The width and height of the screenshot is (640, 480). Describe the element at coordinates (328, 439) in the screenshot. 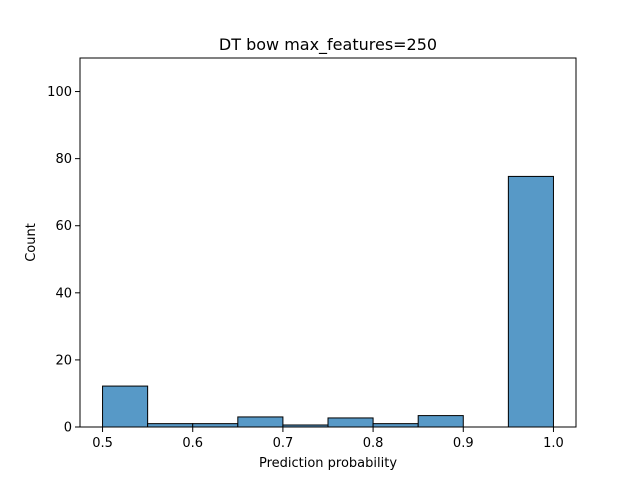

I see `x-axis-ticks: 0.5 0.6 0.7 0.8 0.9 1.0` at that location.